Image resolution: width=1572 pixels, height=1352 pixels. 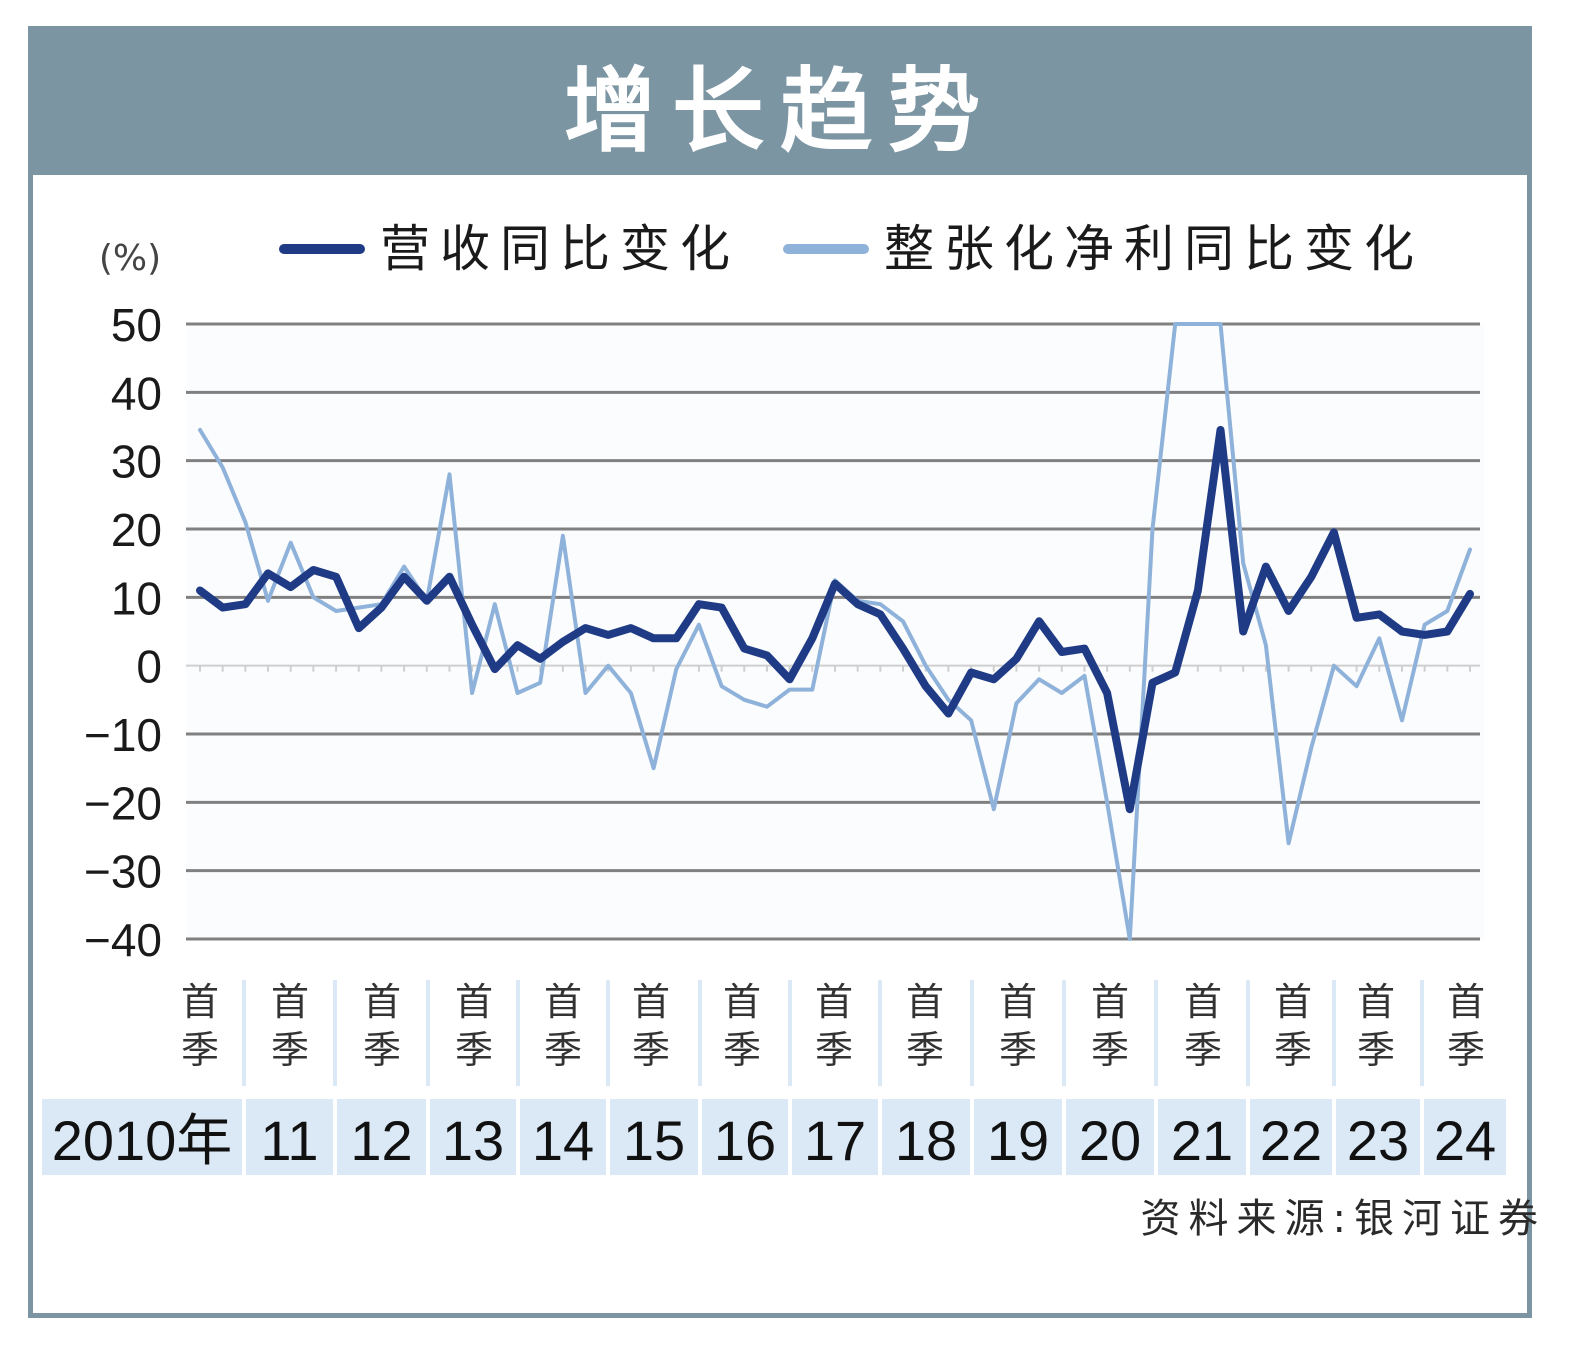 I want to click on title-bar: 增长趋势, so click(x=780, y=103).